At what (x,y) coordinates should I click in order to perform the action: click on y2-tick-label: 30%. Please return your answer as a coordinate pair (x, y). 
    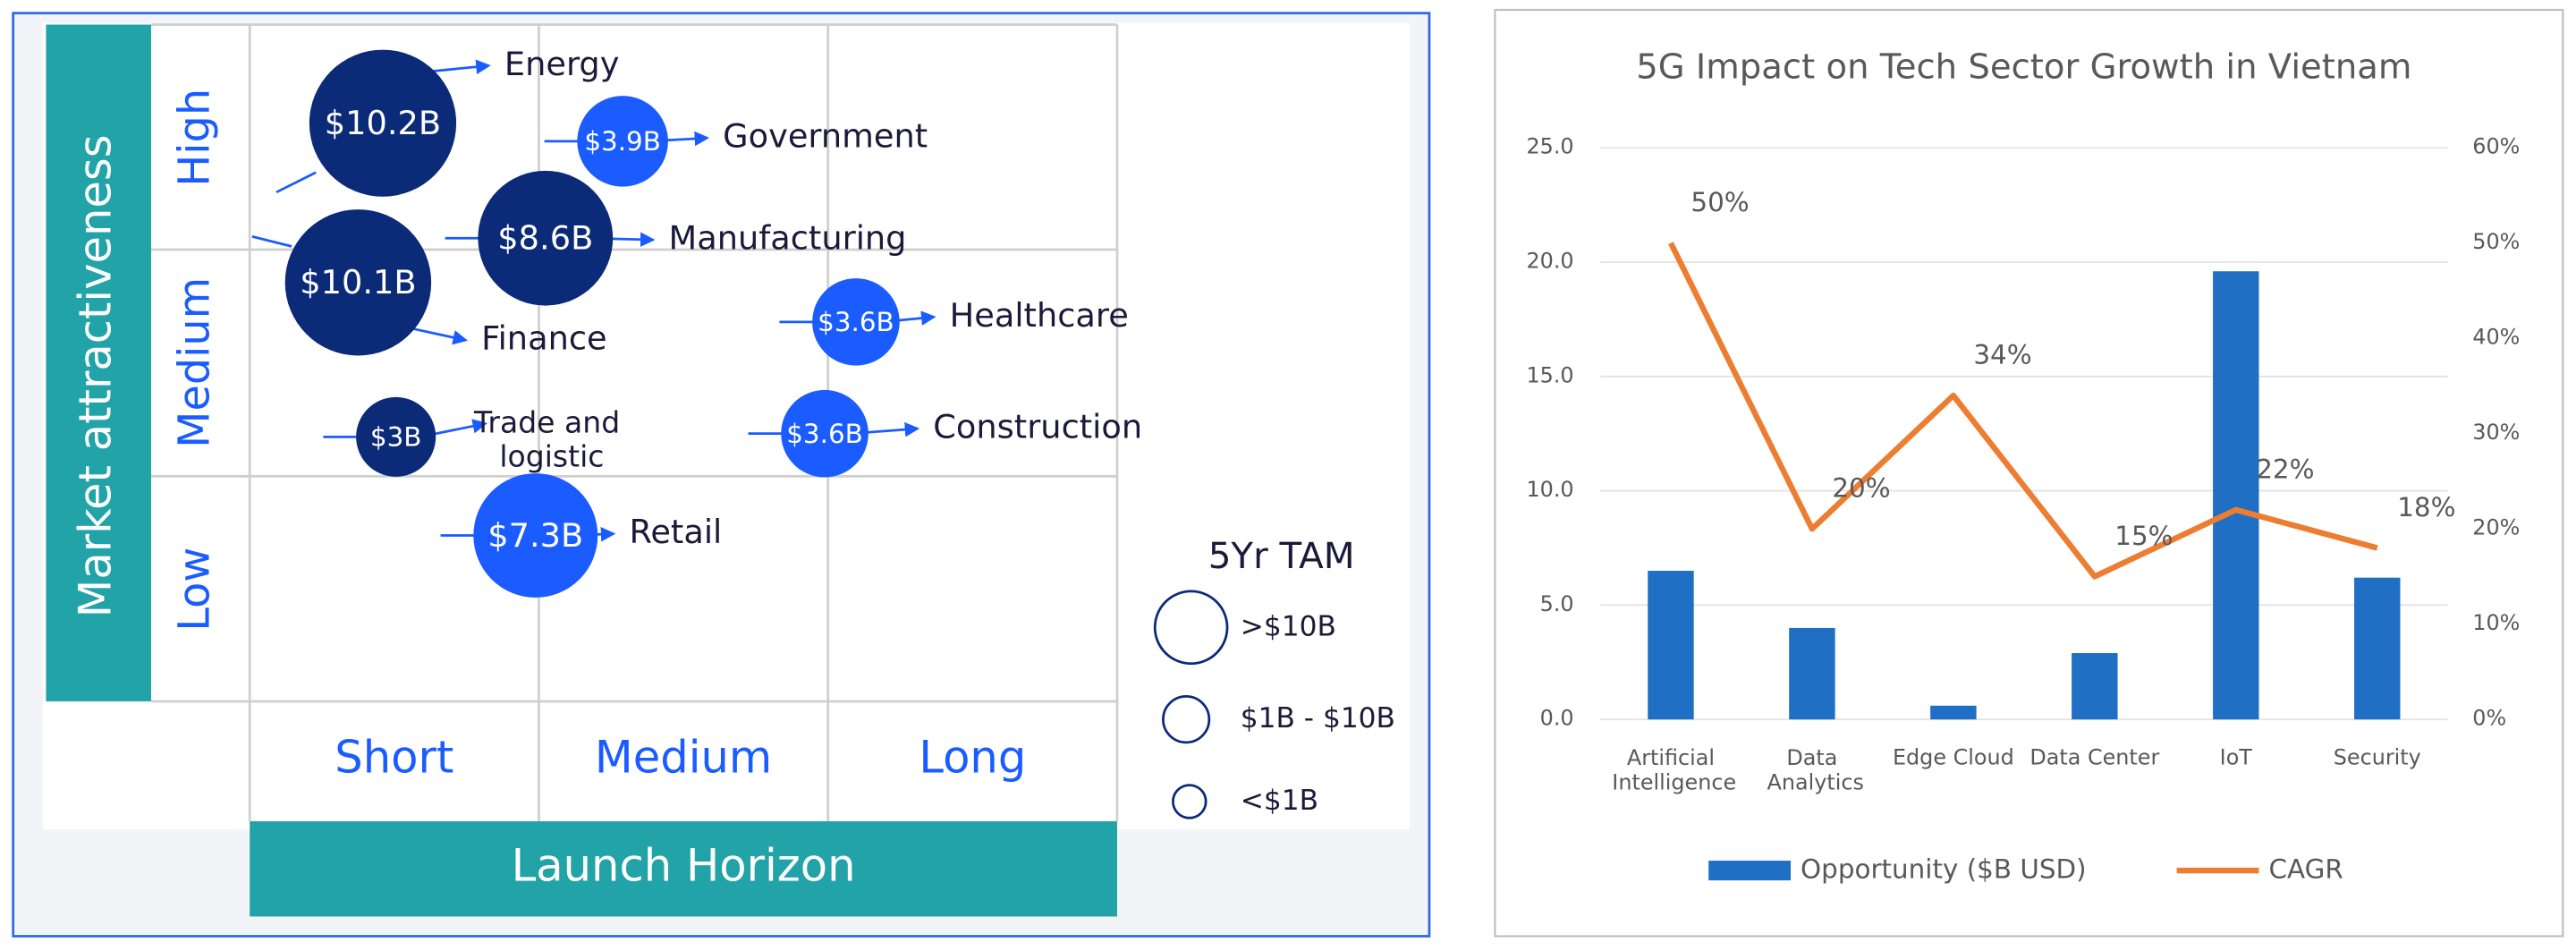
    Looking at the image, I should click on (2496, 432).